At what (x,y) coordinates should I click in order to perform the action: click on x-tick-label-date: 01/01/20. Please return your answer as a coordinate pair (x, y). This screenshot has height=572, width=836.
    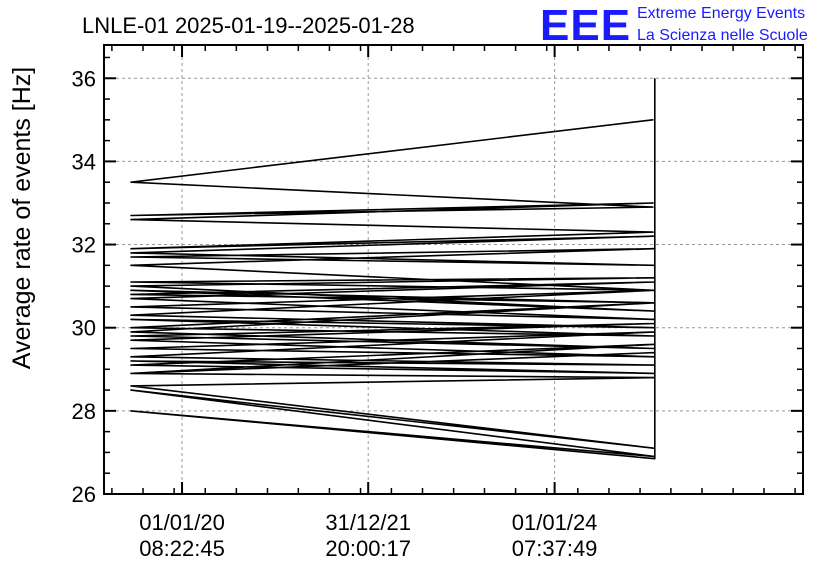
    Looking at the image, I should click on (182, 522).